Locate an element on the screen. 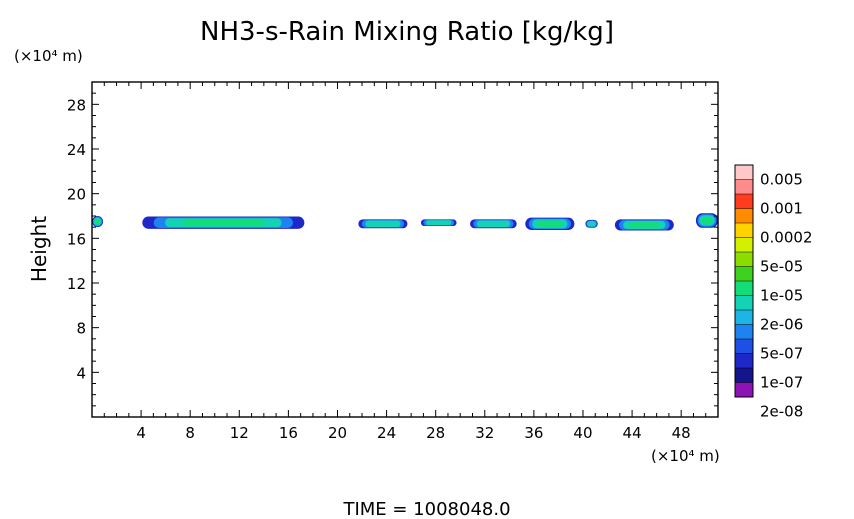  y-tick-label: 12 is located at coordinates (76, 284).